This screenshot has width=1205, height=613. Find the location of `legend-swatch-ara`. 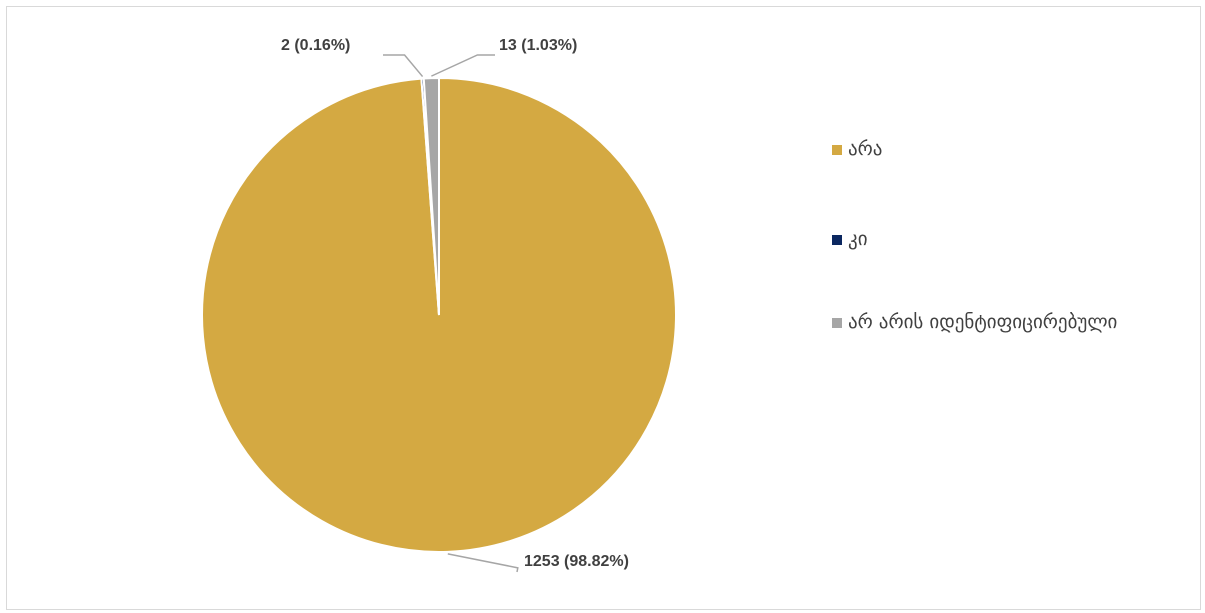

legend-swatch-ara is located at coordinates (837, 150).